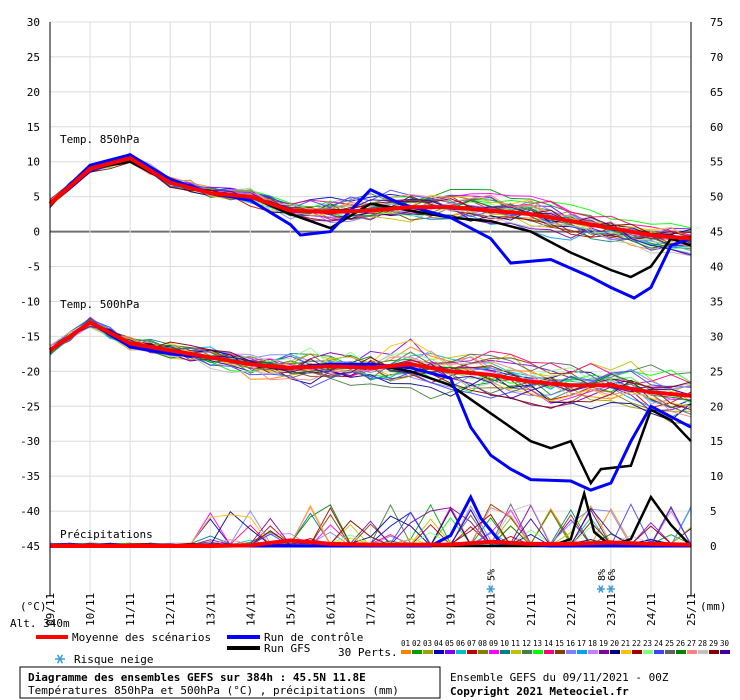  What do you see at coordinates (30, 336) in the screenshot?
I see `left-tick-label: -15` at bounding box center [30, 336].